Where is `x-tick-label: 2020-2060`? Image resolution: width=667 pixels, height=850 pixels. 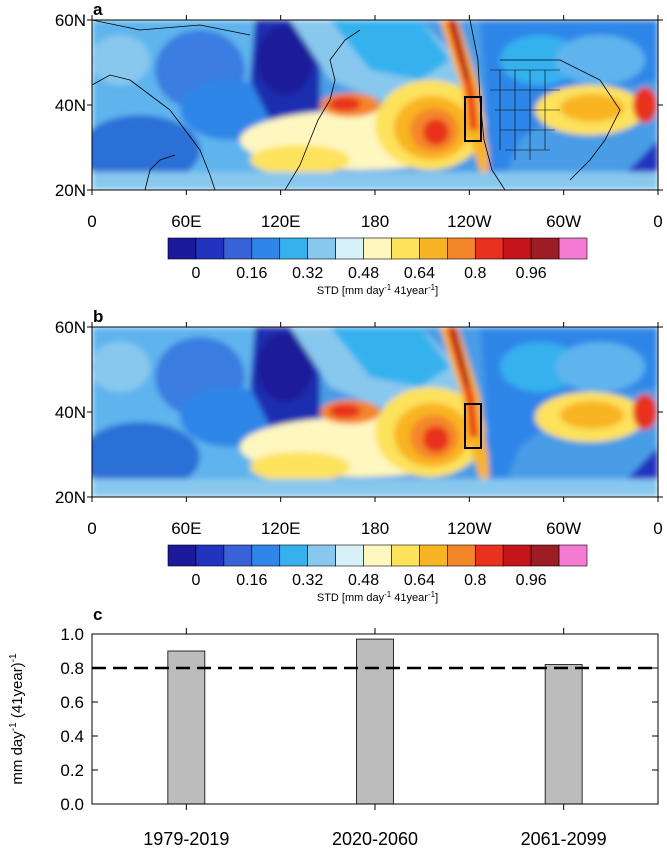 x-tick-label: 2020-2060 is located at coordinates (375, 839).